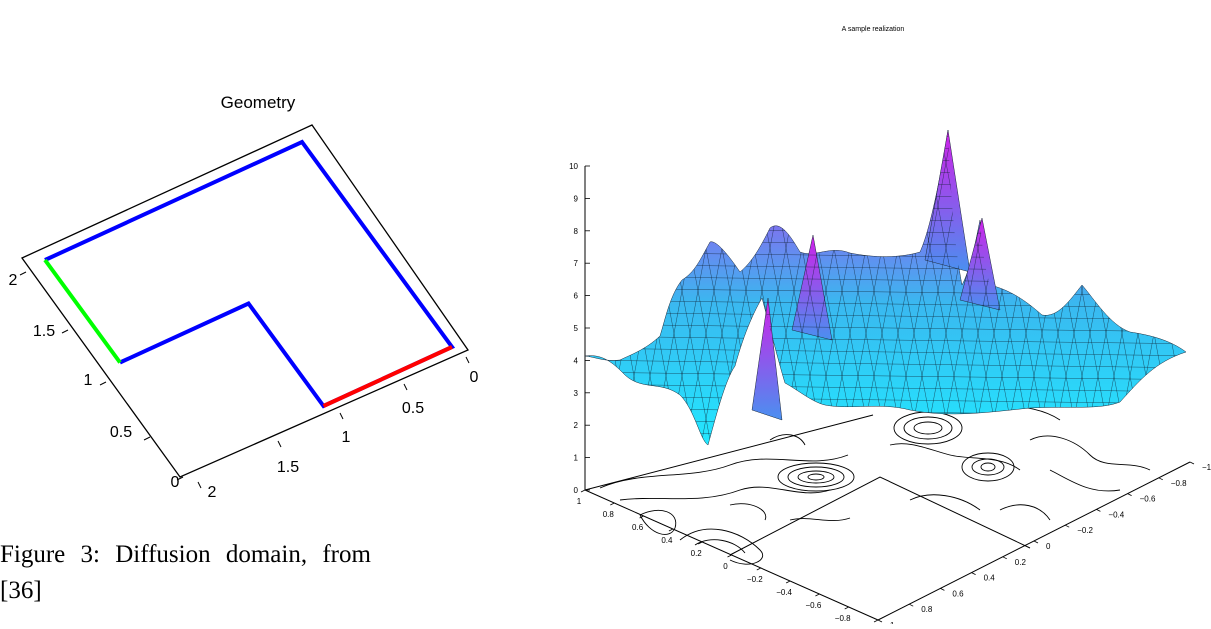 This screenshot has height=629, width=1211. I want to click on y-tick-label: −0.2, so click(1085, 530).